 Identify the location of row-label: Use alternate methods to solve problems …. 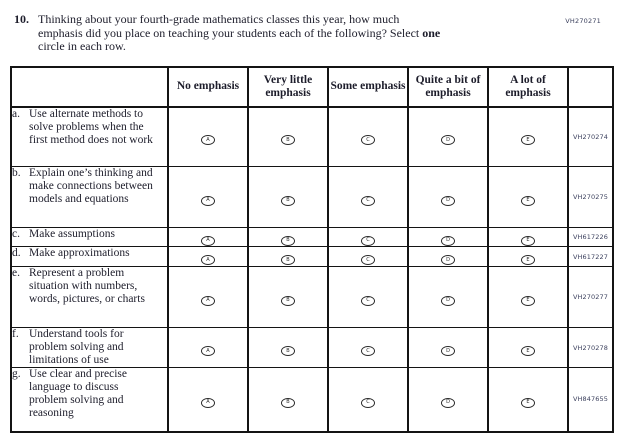
(91, 126).